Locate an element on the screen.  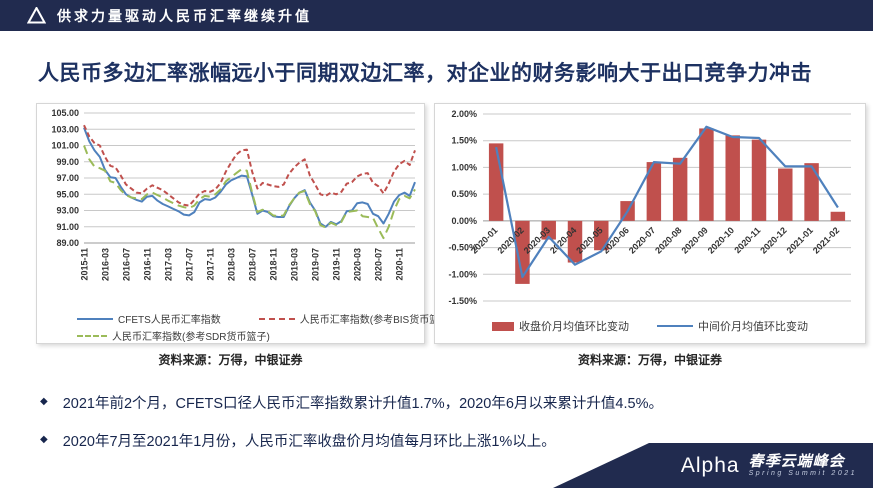
red-dashed-line-swatch is located at coordinates (276, 318).